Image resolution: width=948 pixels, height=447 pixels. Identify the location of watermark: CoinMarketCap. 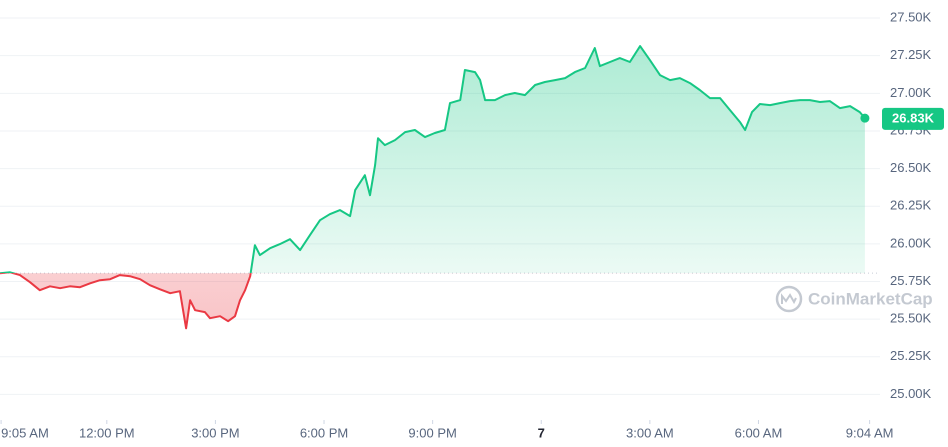
(854, 299).